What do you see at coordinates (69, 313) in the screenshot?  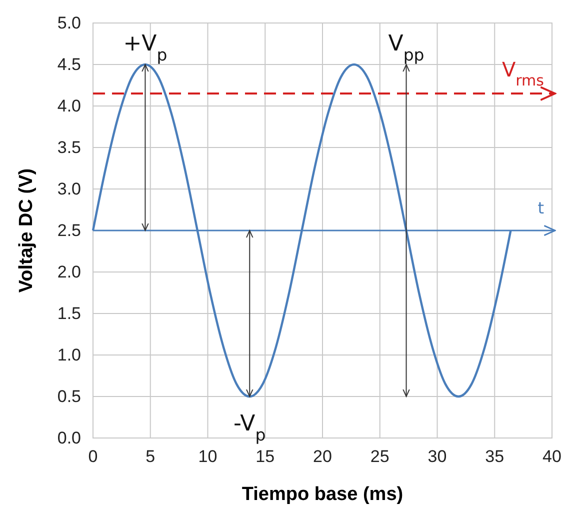 I see `y-tick-label: 1.5` at bounding box center [69, 313].